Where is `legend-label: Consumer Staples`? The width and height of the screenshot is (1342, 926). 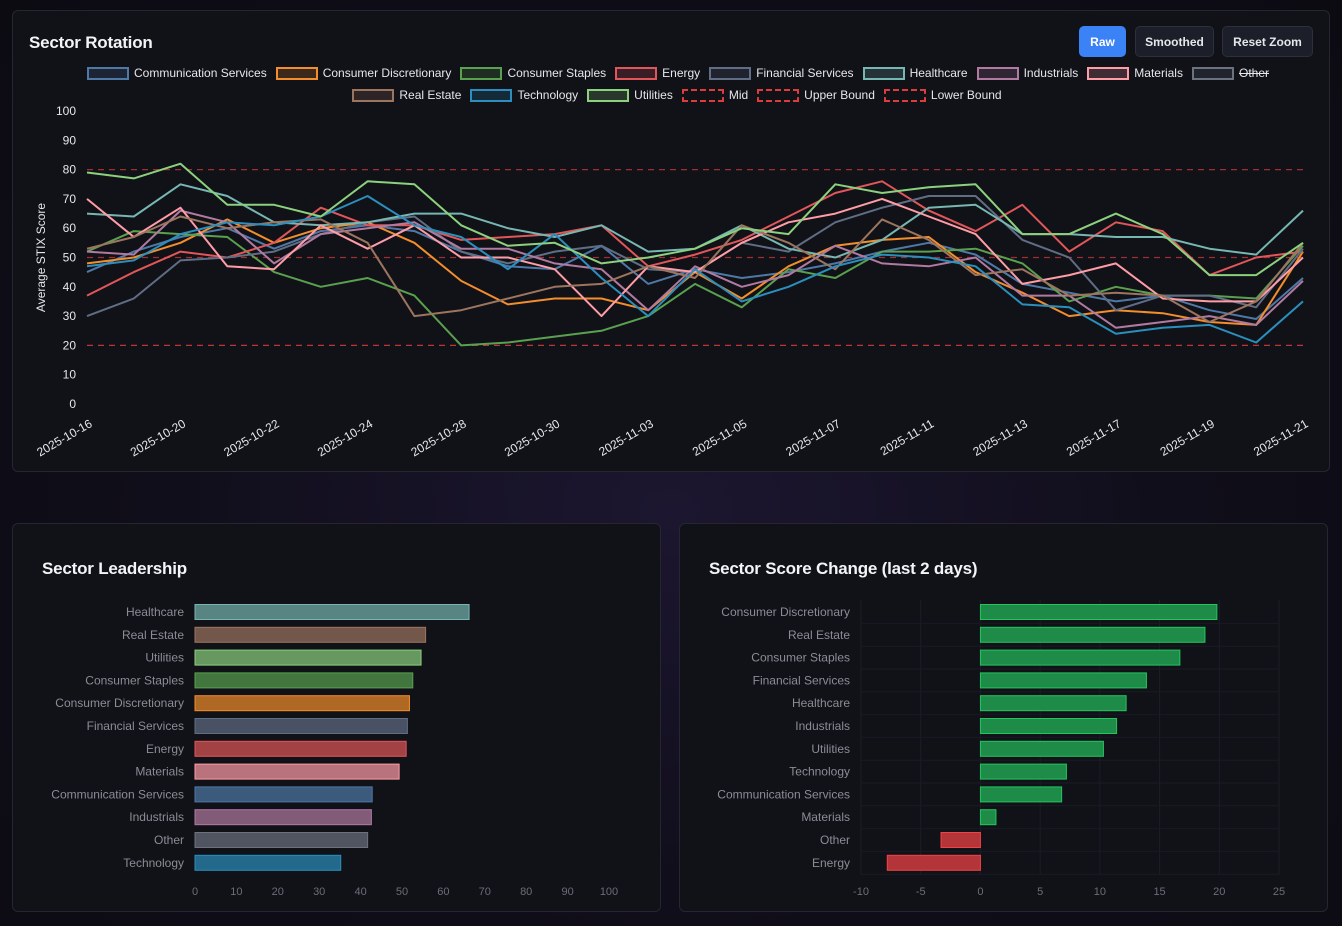
legend-label: Consumer Staples is located at coordinates (557, 73).